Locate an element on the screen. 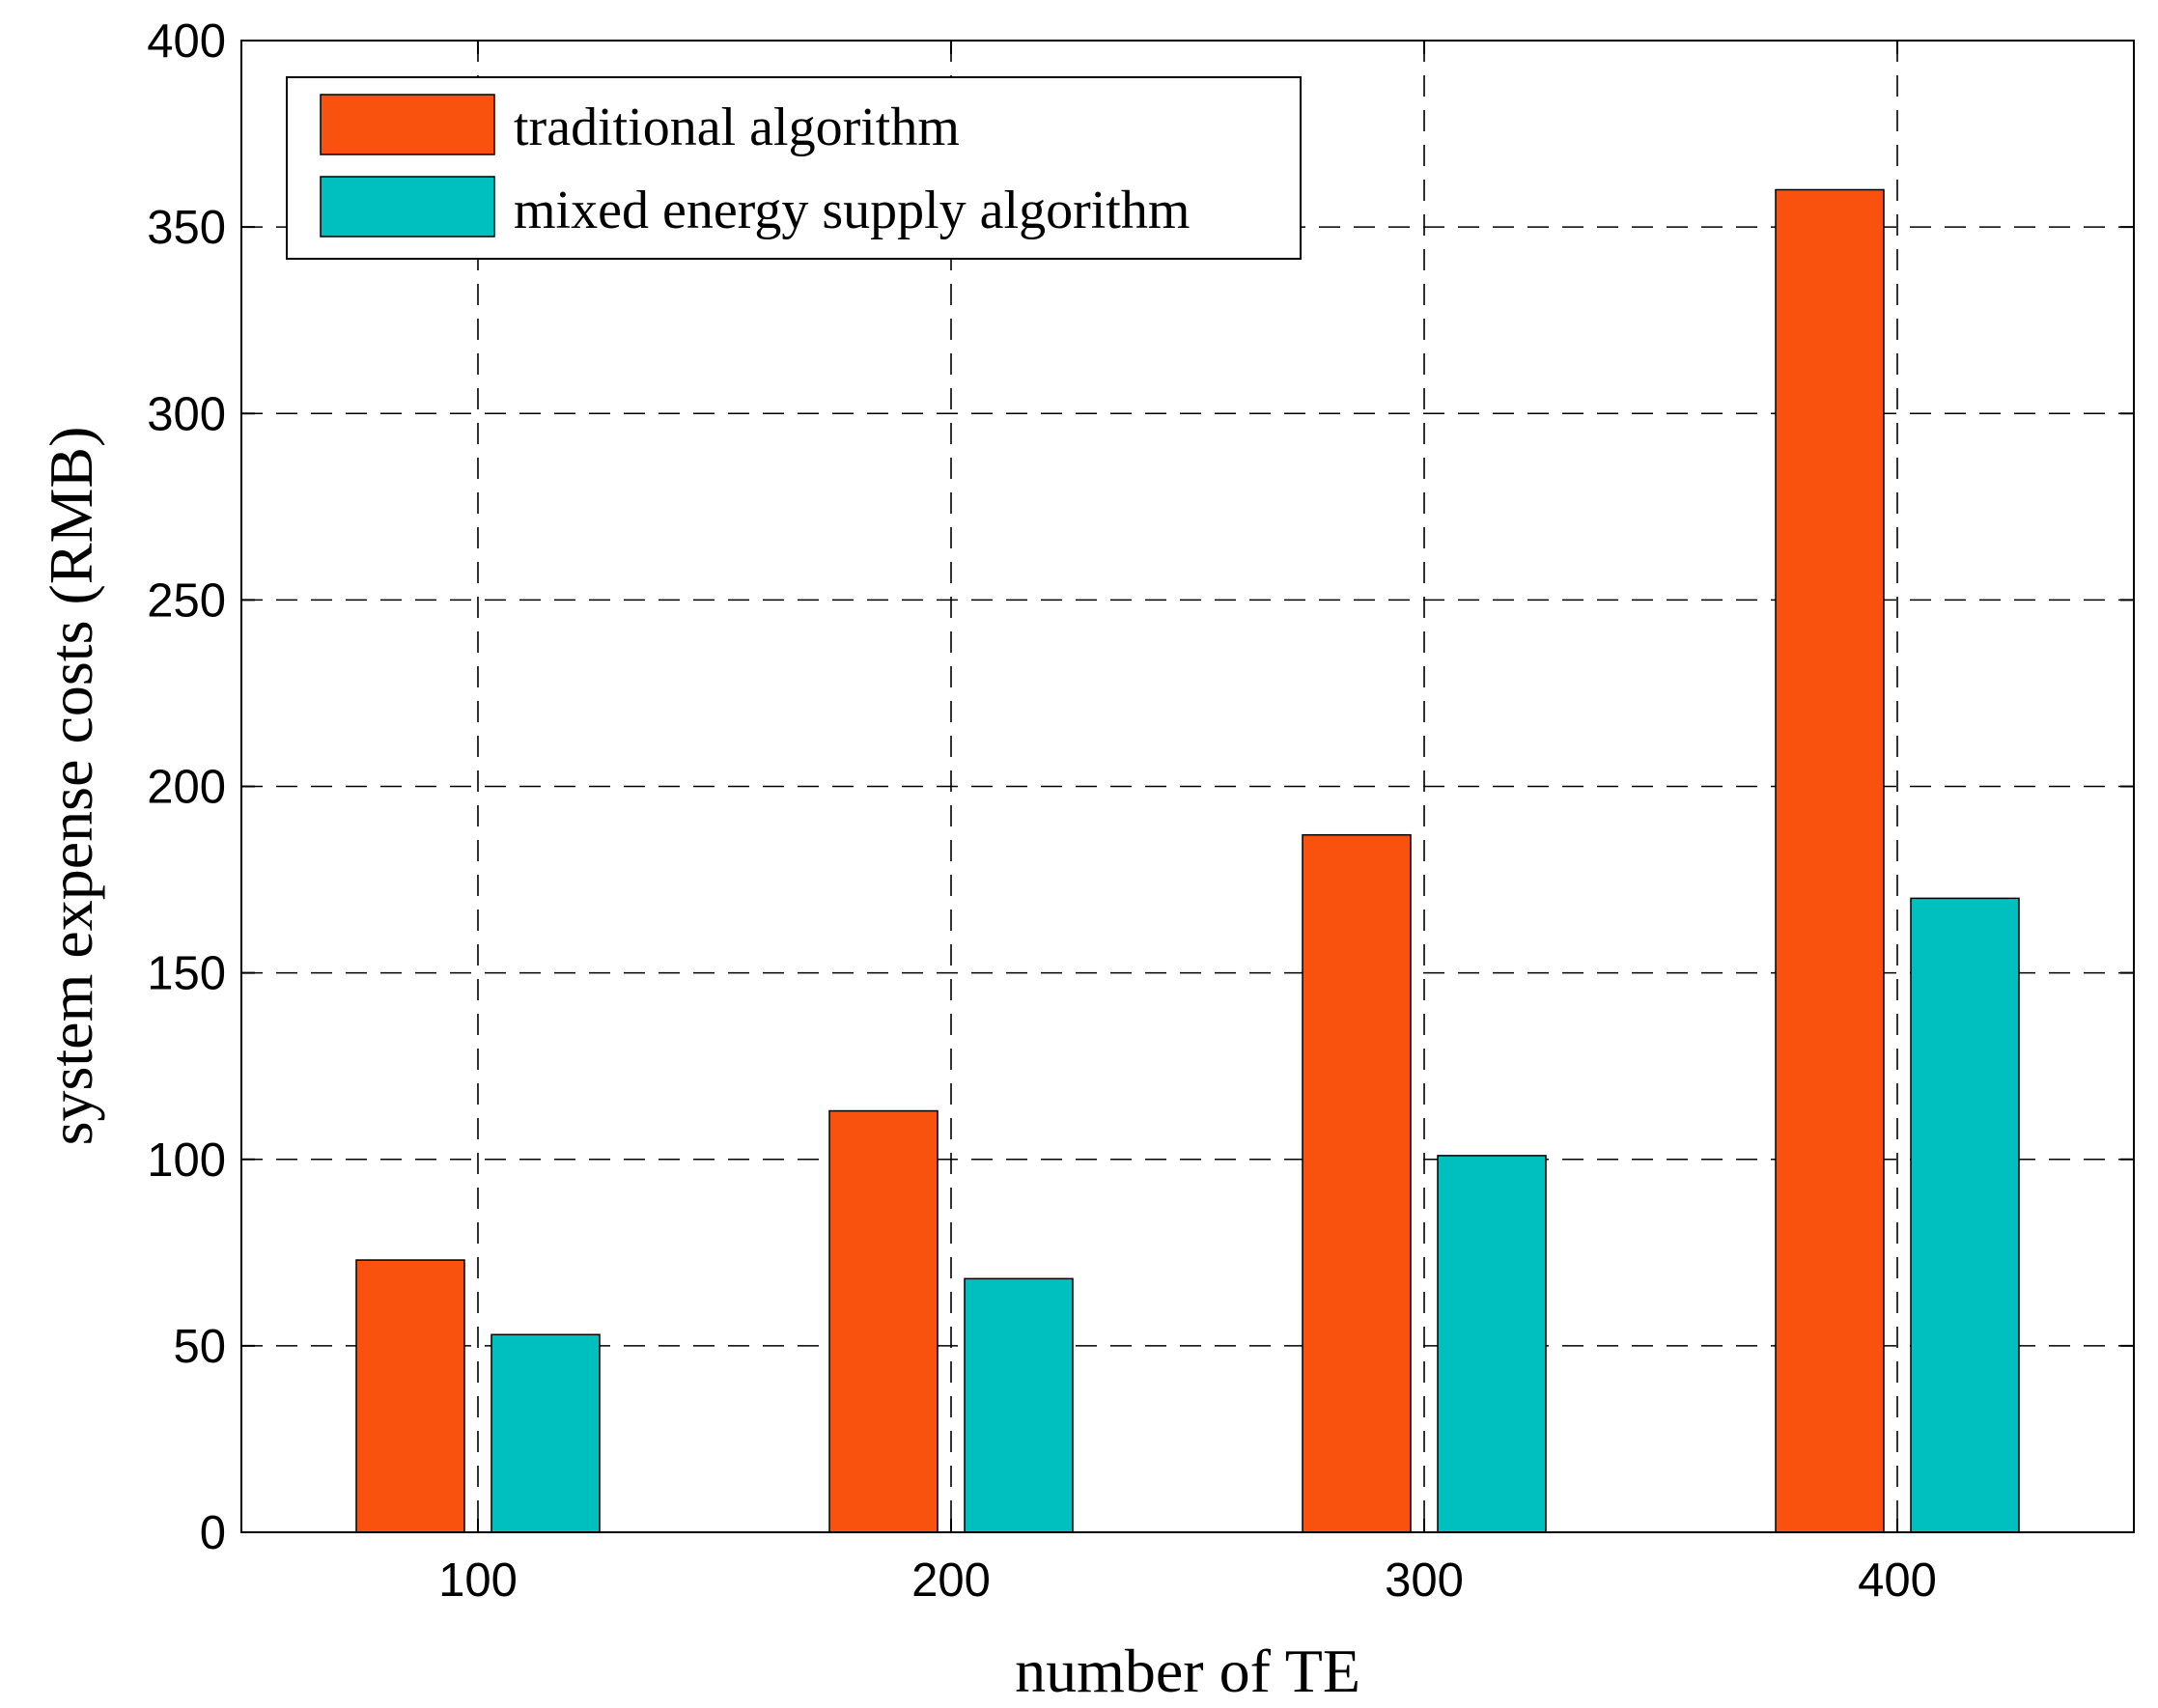 The height and width of the screenshot is (1708, 2158). x-tick-labels: 100 200 300 400 is located at coordinates (1188, 1581).